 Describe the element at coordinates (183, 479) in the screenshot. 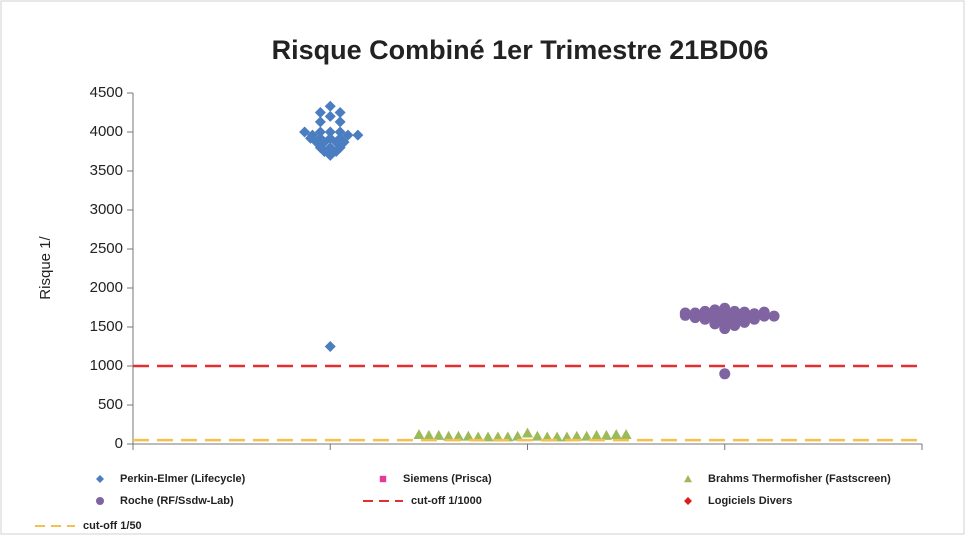

I see `legend-label: Perkin-Elmer (Lifecycle)` at that location.